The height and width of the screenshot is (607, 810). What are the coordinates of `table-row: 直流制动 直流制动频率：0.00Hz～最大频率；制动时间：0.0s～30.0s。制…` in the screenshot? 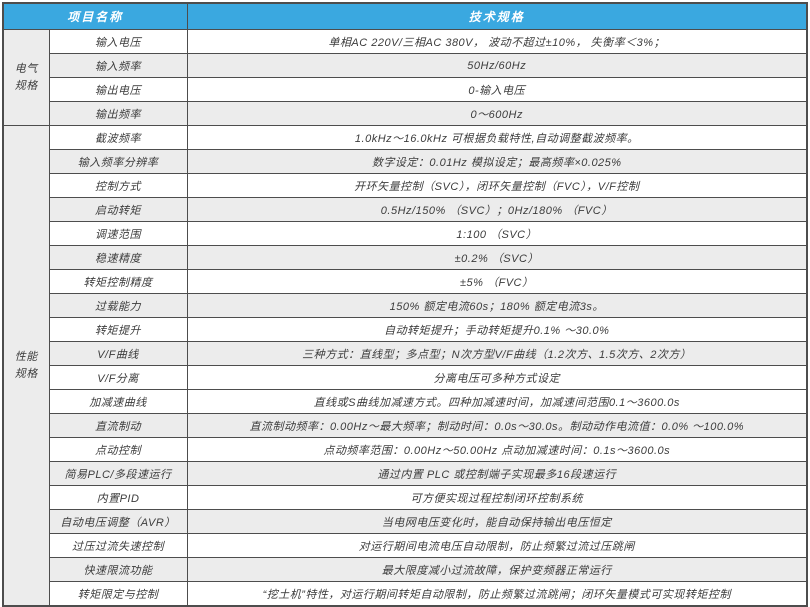 It's located at (405, 425).